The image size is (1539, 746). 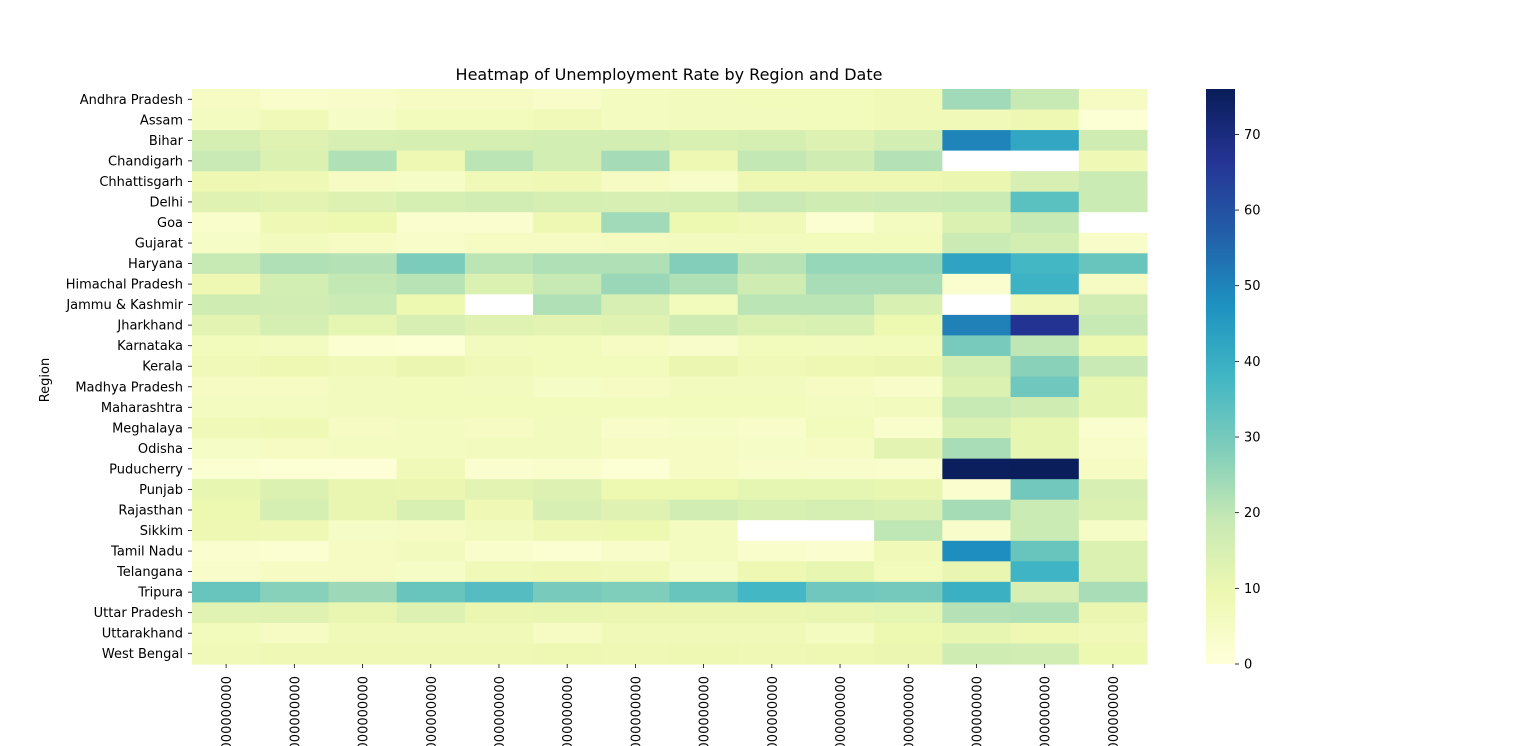 What do you see at coordinates (160, 593) in the screenshot?
I see `row-label: Tripura` at bounding box center [160, 593].